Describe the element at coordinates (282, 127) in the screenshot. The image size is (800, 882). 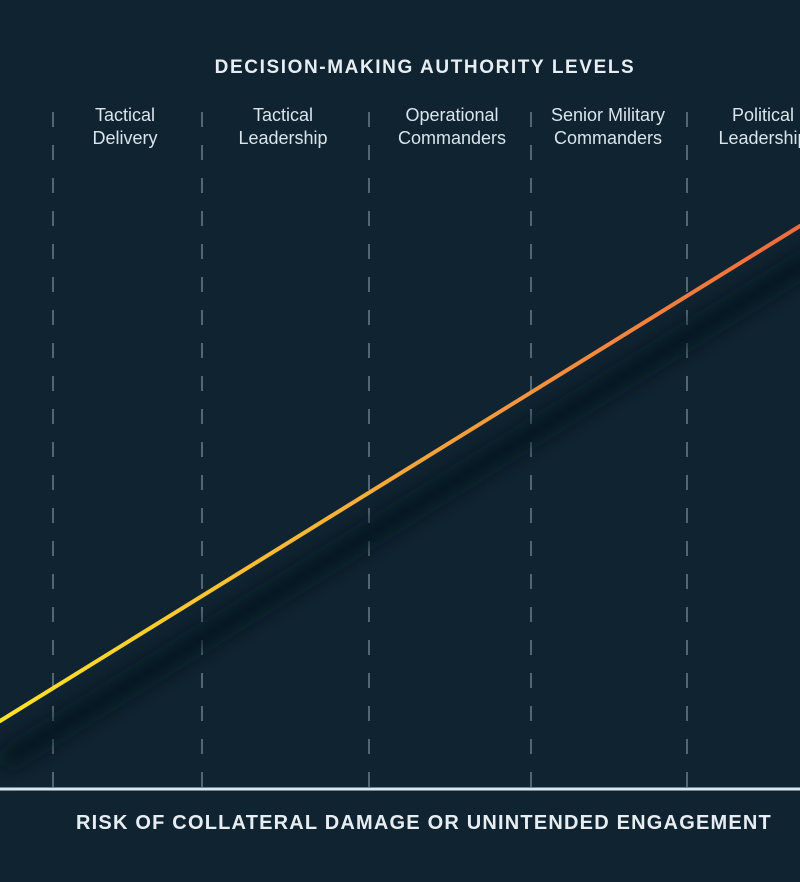
I see `level-label-tactical-leadership: Tactical Leadership` at that location.